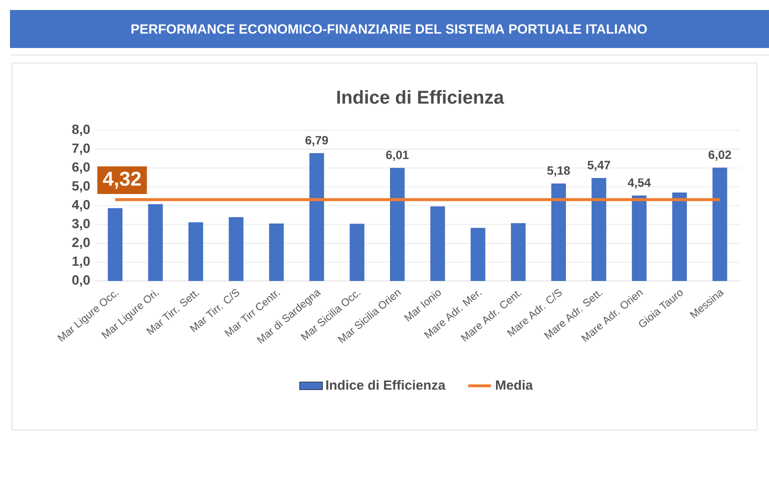 Image resolution: width=769 pixels, height=485 pixels. What do you see at coordinates (389, 29) in the screenshot?
I see `chart-title: PERFORMANCE ECONOMICO-FINANZIARIE DEL SISTEMA PORTUALE ITALIANO` at bounding box center [389, 29].